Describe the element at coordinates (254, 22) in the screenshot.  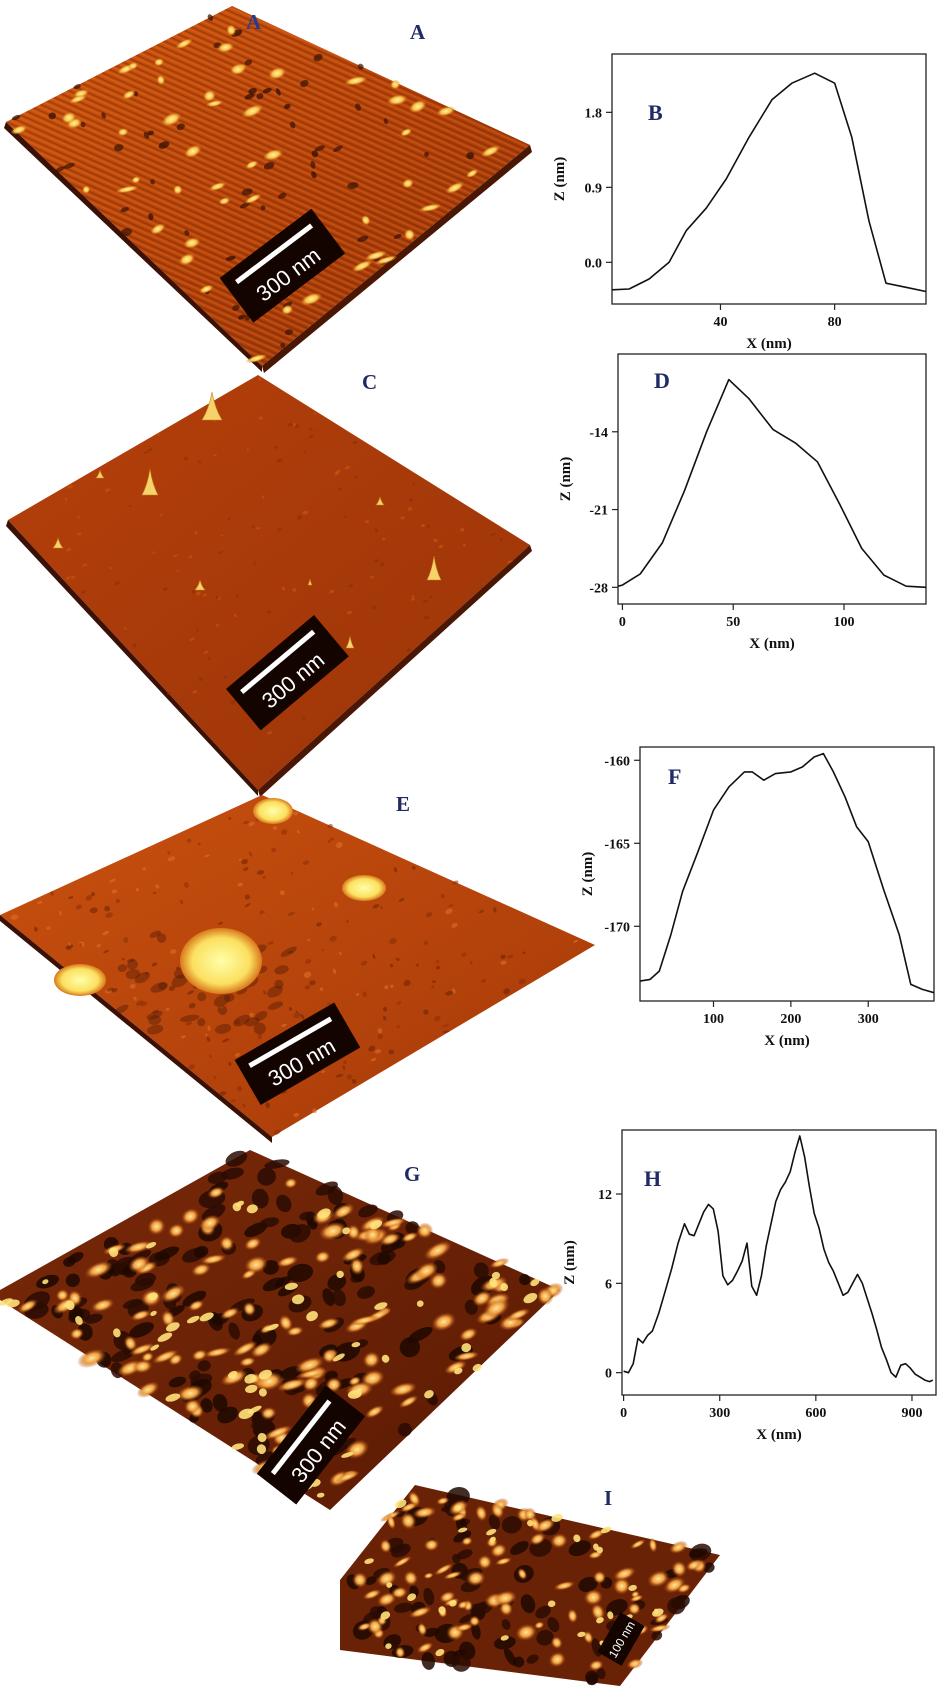
I see `panel-a-label-small: A` at that location.